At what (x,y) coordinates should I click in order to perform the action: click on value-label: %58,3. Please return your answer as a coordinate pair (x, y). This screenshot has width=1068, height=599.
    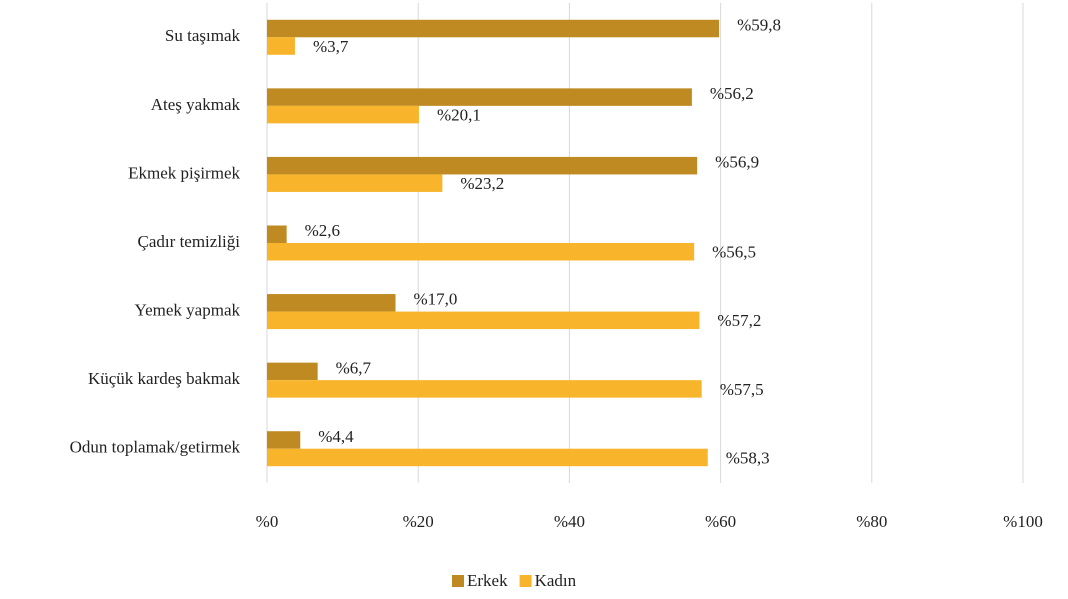
    Looking at the image, I should click on (748, 457).